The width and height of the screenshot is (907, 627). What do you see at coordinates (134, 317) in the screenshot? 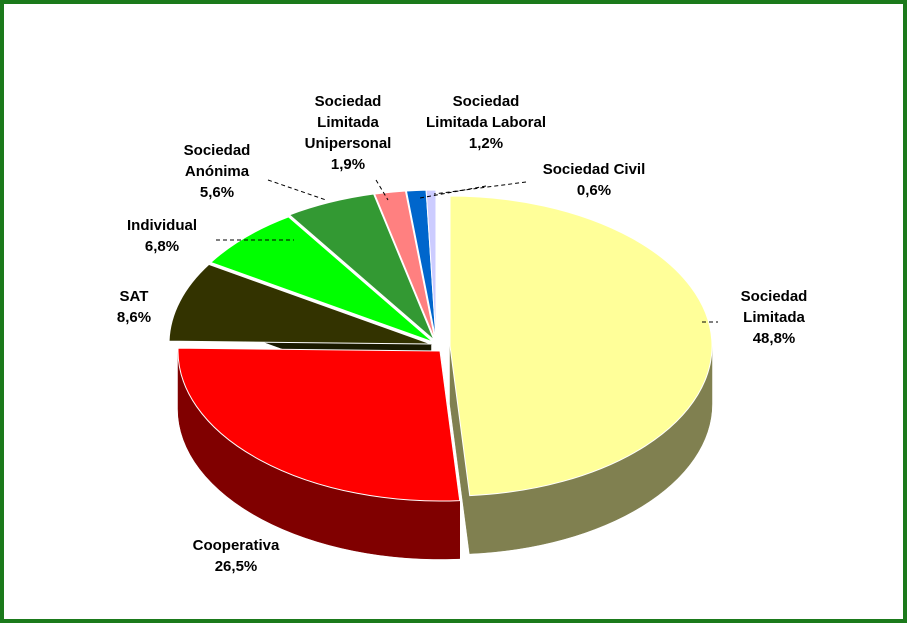
I see `slice-value-label: 8,6%` at bounding box center [134, 317].